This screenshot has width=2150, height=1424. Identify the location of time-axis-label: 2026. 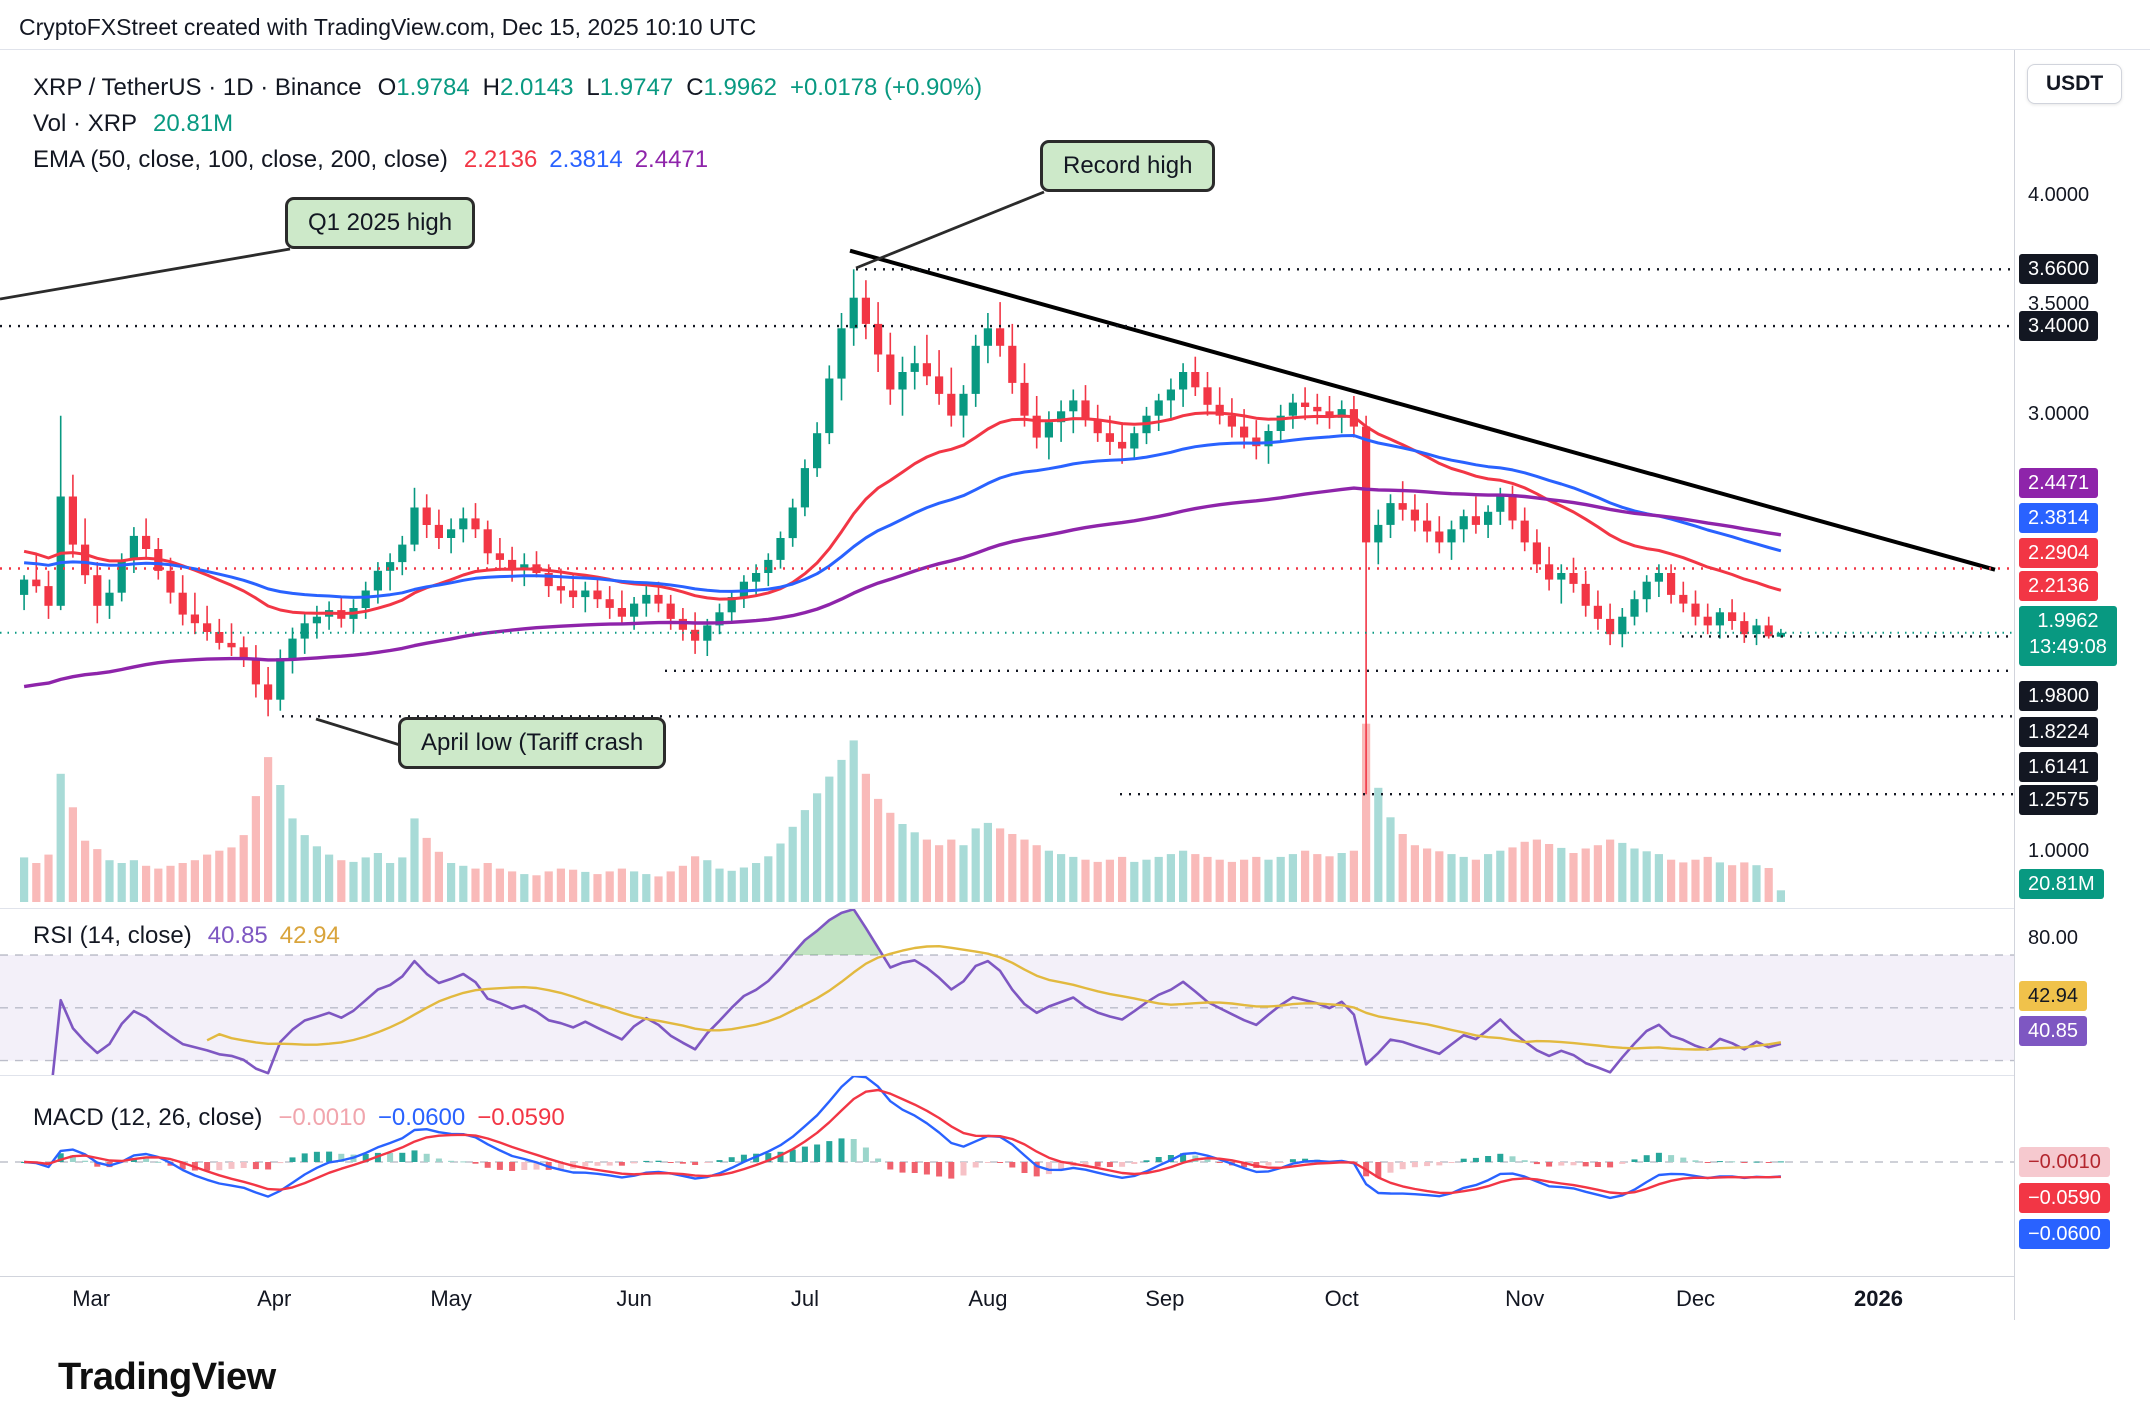
(1878, 1298).